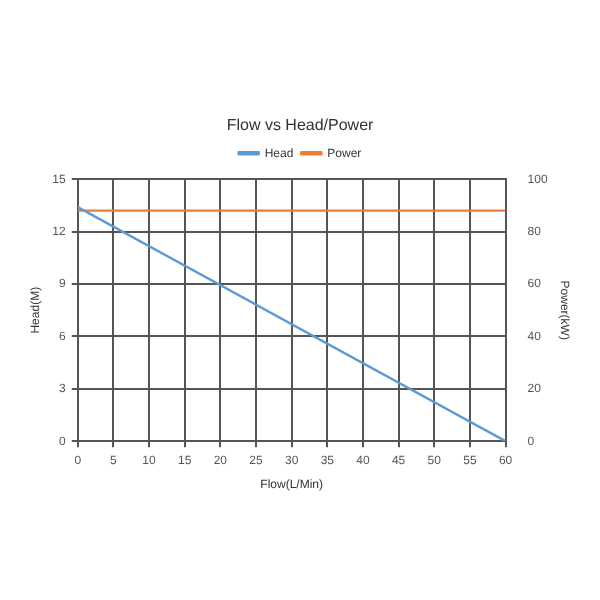  I want to click on chart-title: Flow vs Head/Power, so click(300, 125).